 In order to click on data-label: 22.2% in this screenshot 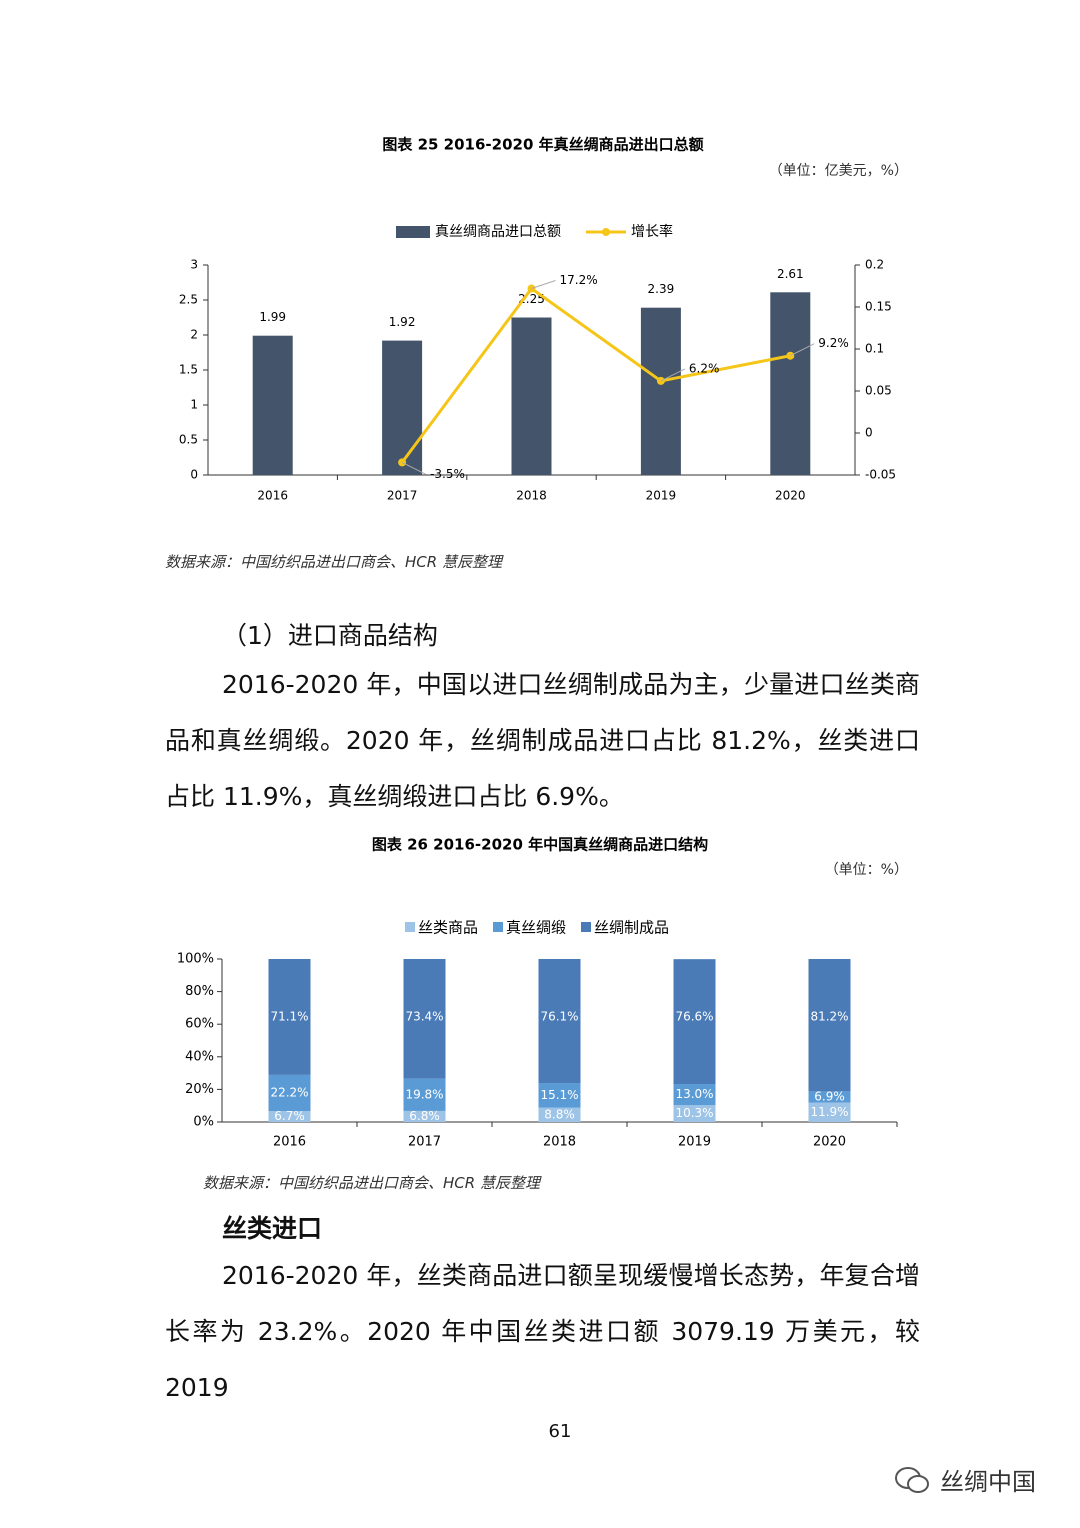, I will do `click(289, 1092)`.